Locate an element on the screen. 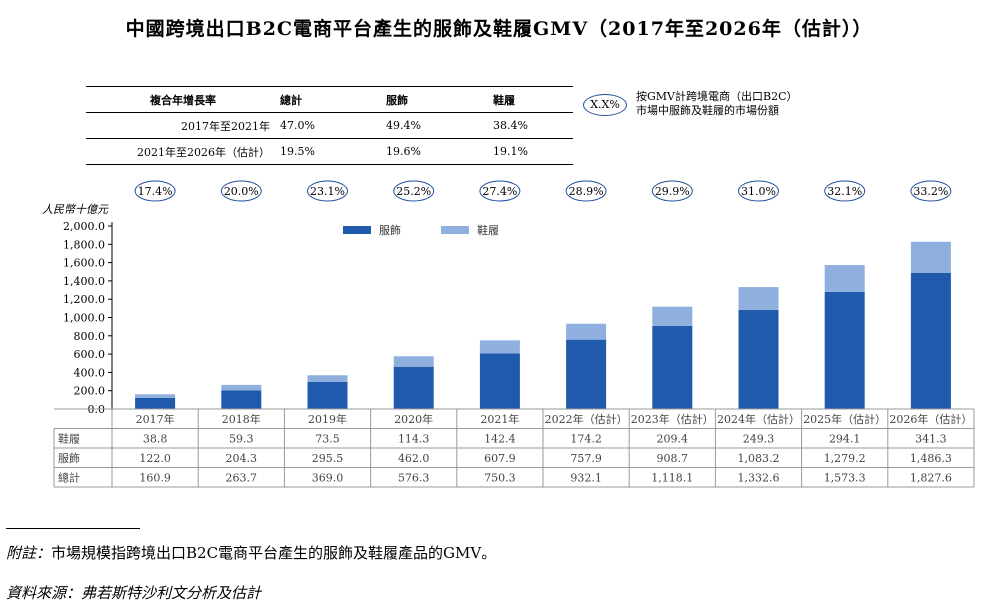 This screenshot has height=613, width=998. table-cell: 142.4 is located at coordinates (500, 439).